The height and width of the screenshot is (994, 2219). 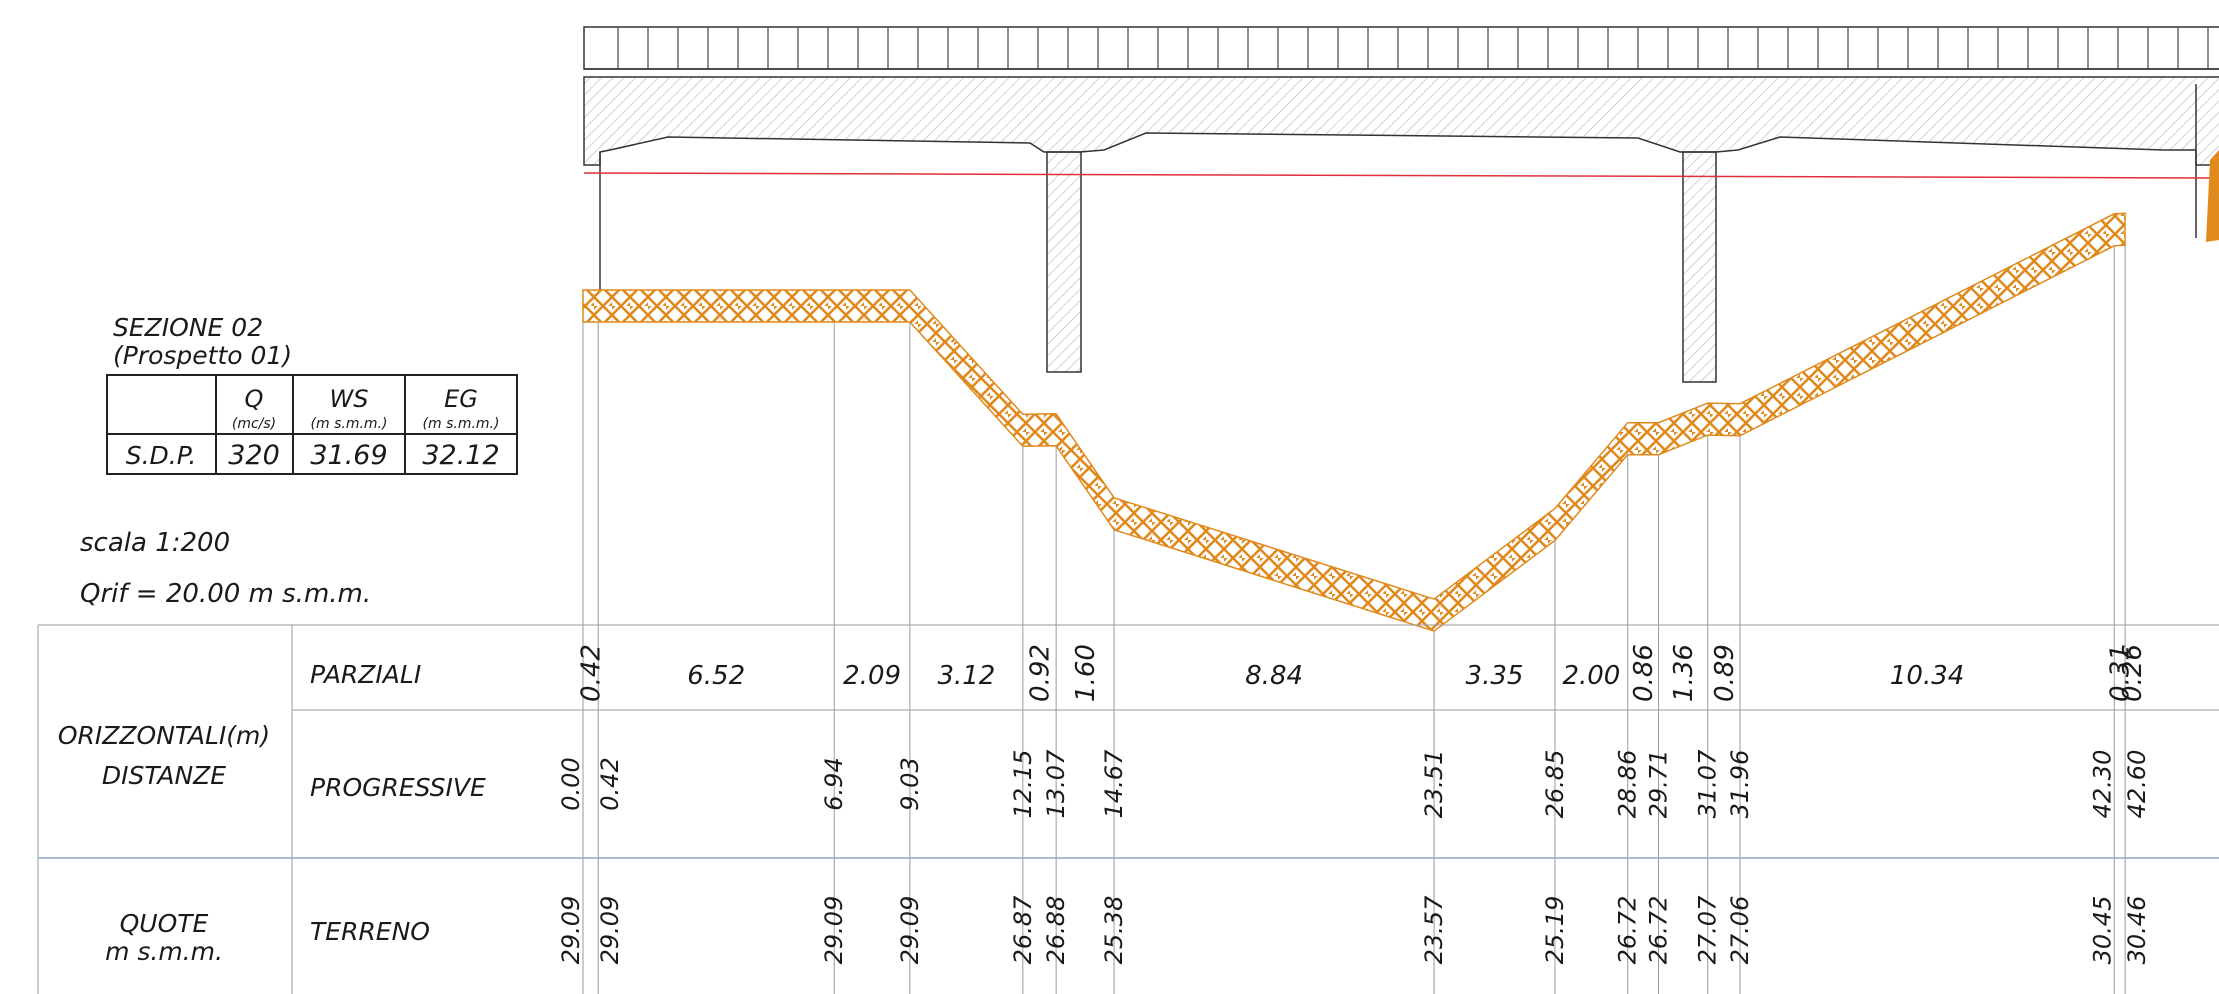 What do you see at coordinates (225, 594) in the screenshot?
I see `reference-elevation: Qrif = 20.00 m s.m.m.` at bounding box center [225, 594].